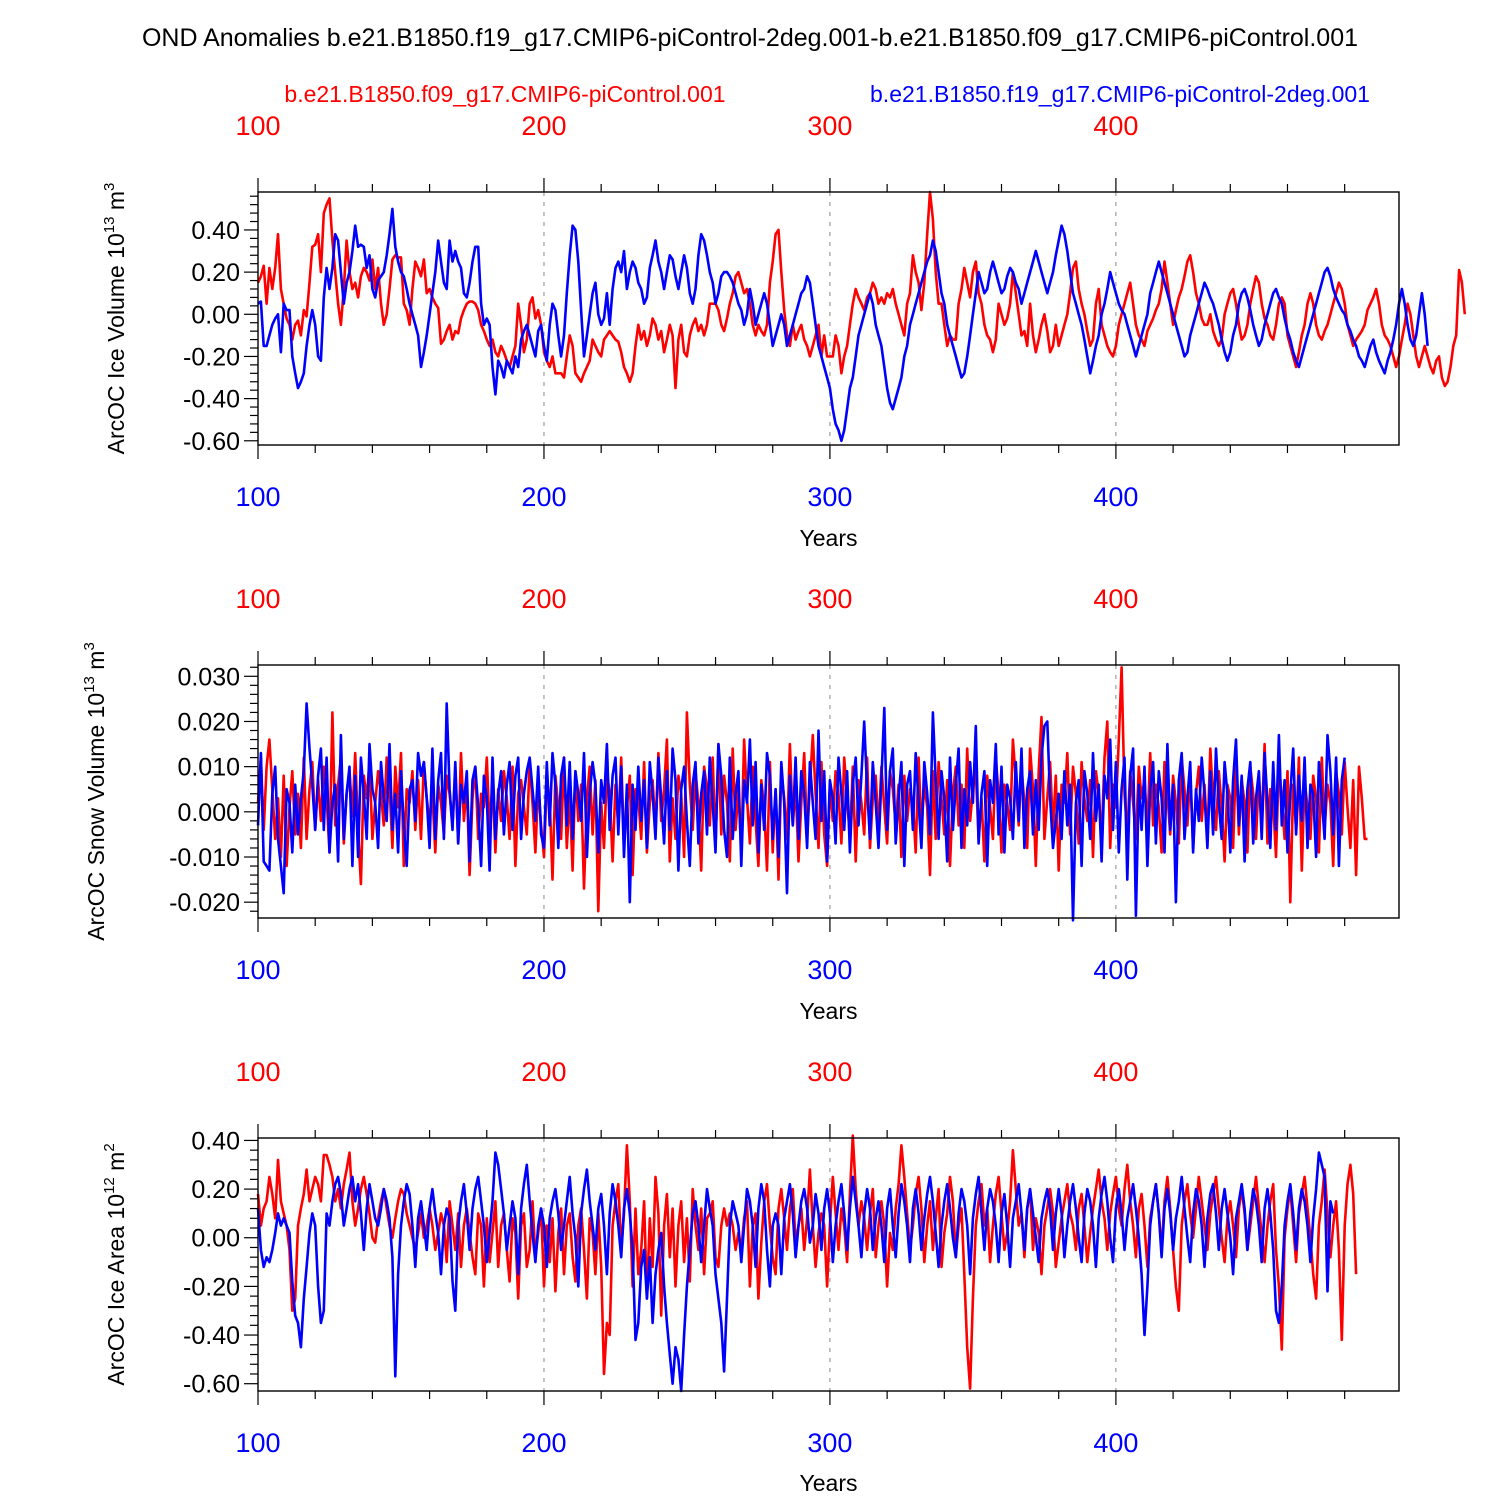  I want to click on y-tick-label: 0.000, so click(208, 813).